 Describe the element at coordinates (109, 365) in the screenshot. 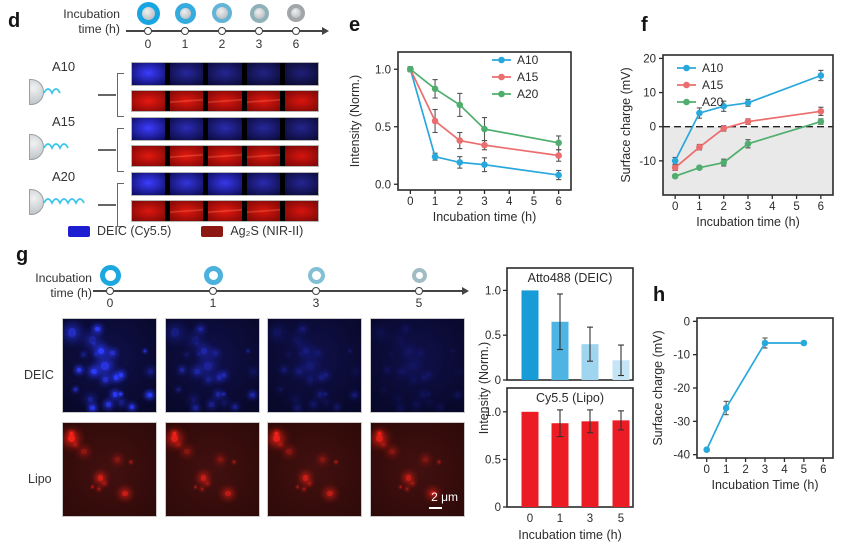

I see `deic-image-t0` at that location.